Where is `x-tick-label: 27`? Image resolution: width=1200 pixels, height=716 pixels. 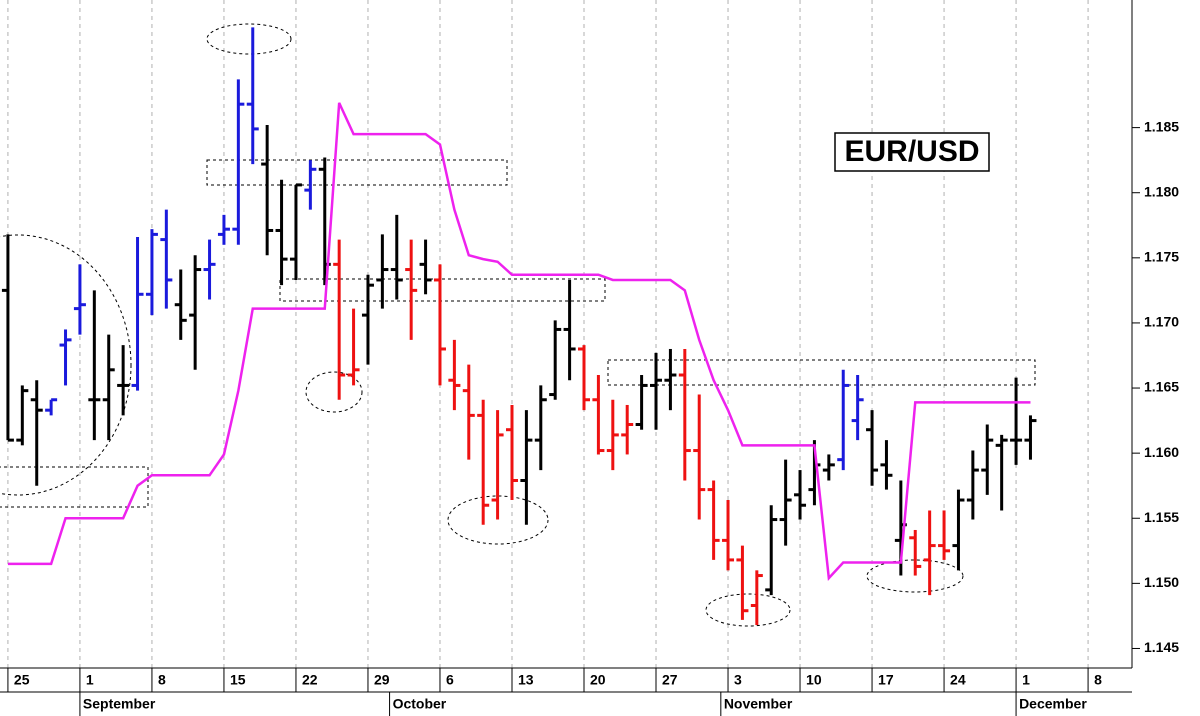
x-tick-label: 27 is located at coordinates (670, 680).